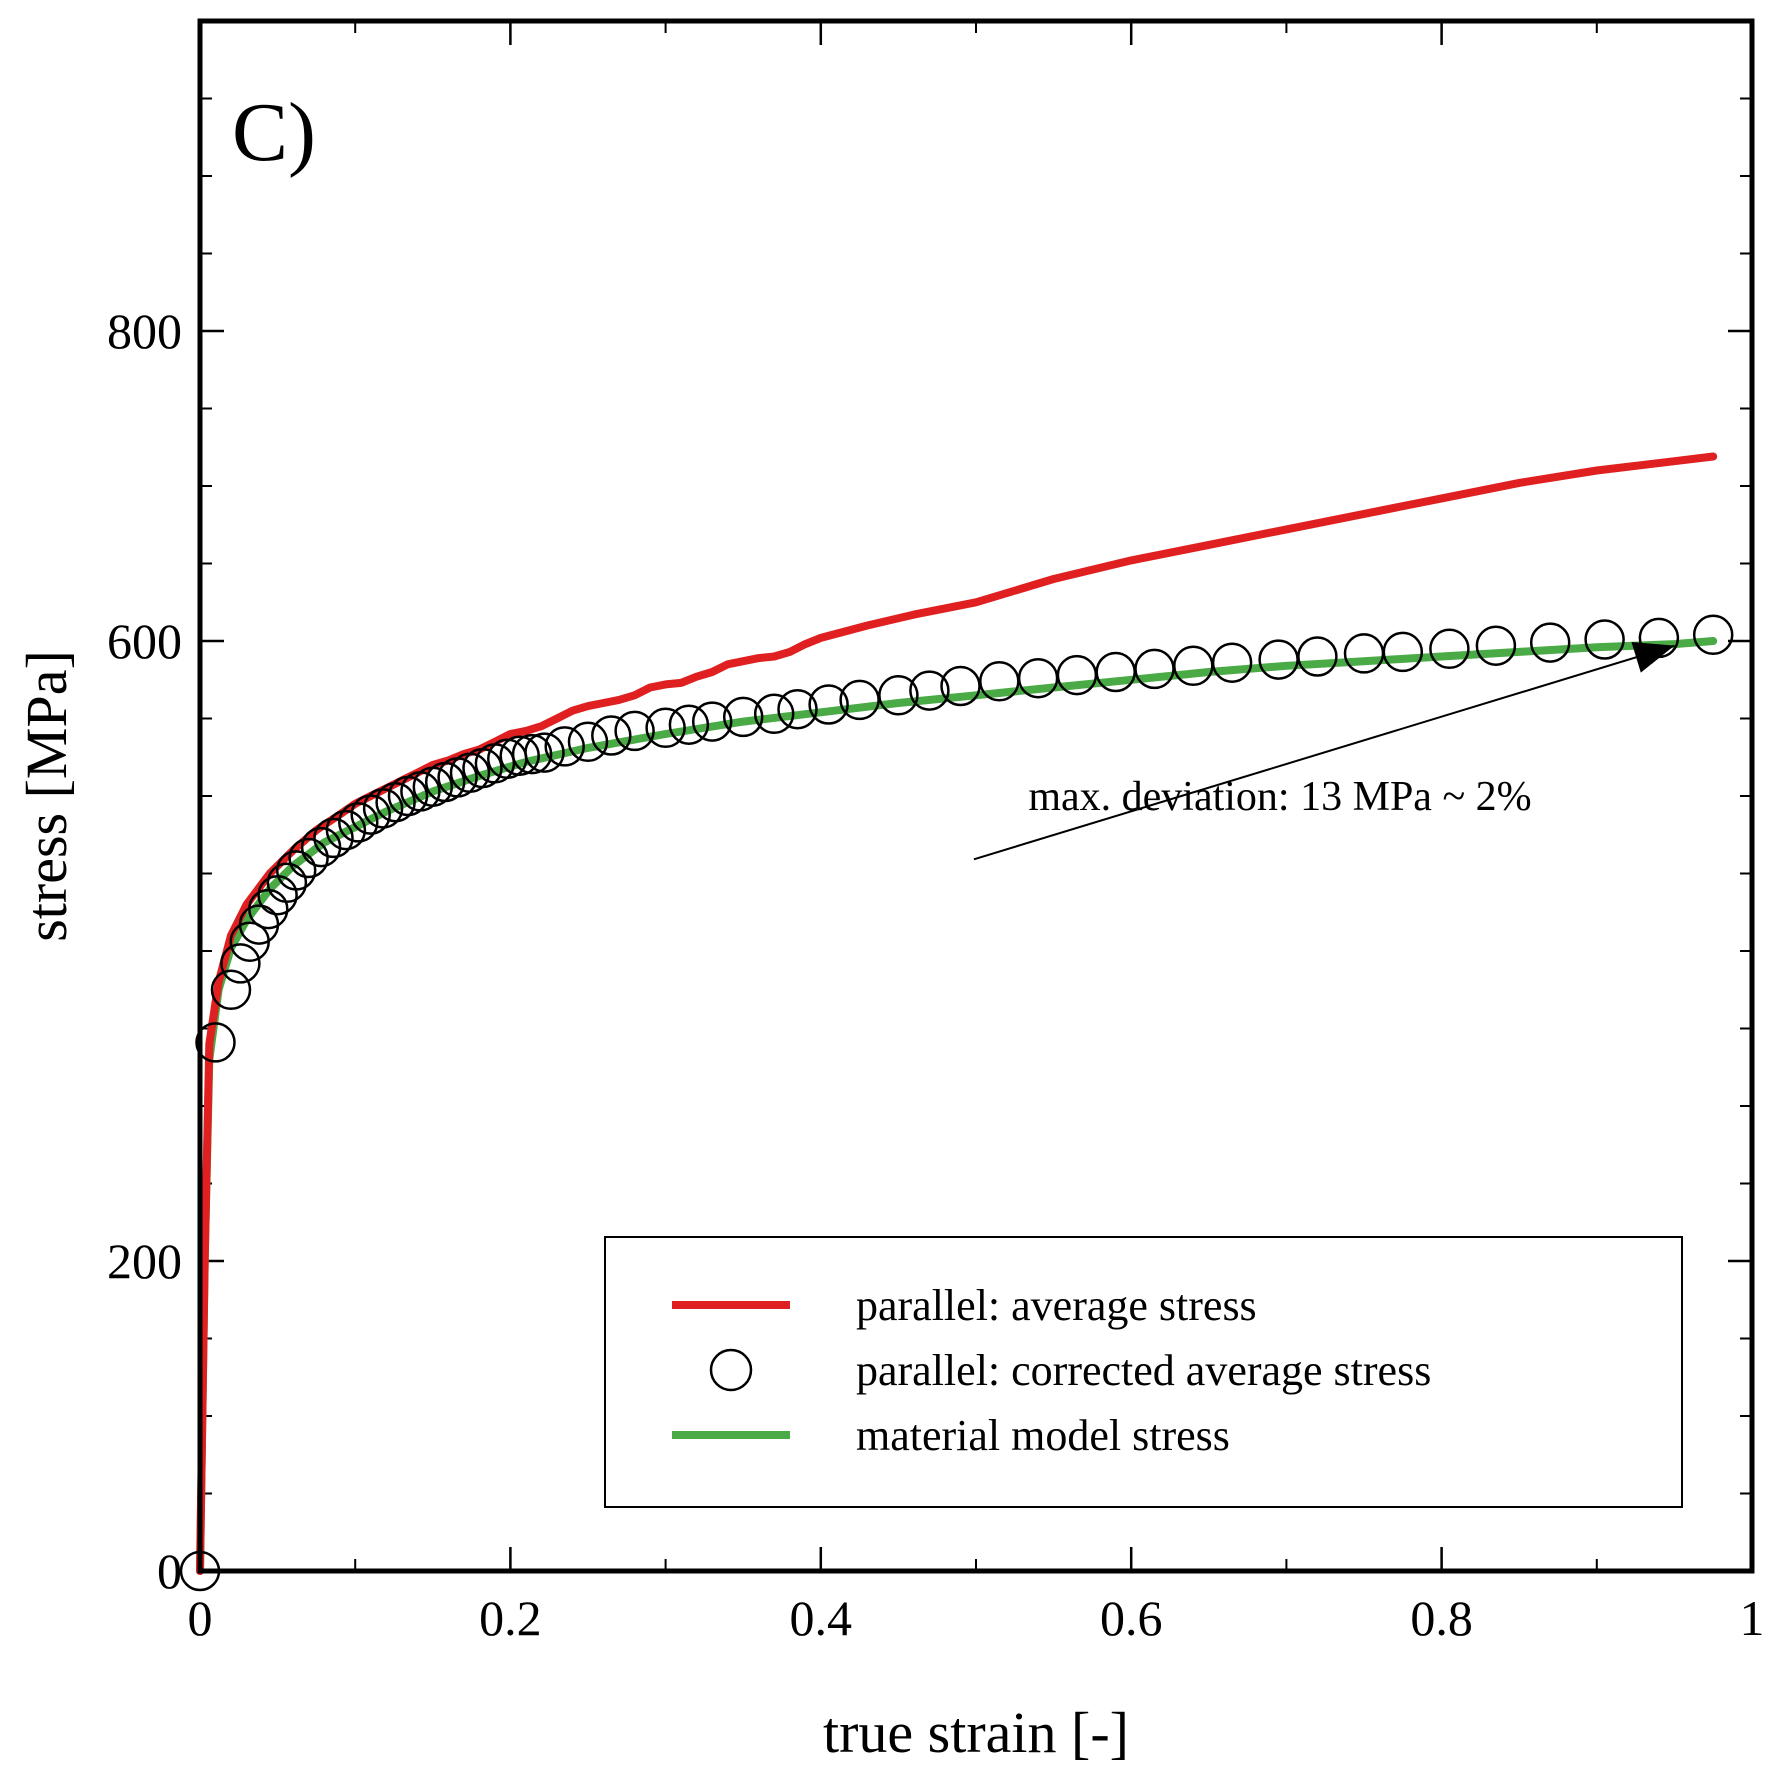  I want to click on x-tick-label: 0.4, so click(821, 1618).